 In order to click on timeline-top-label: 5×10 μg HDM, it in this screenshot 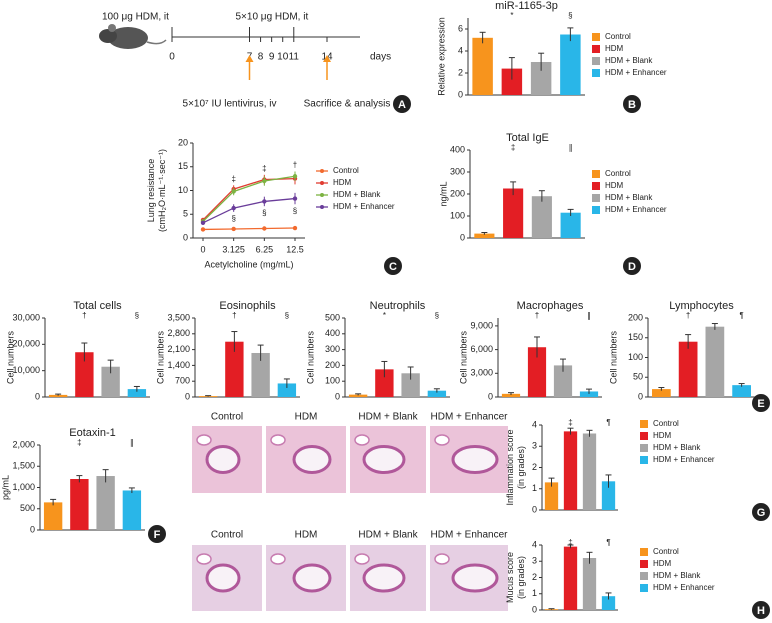, I will do `click(272, 17)`.